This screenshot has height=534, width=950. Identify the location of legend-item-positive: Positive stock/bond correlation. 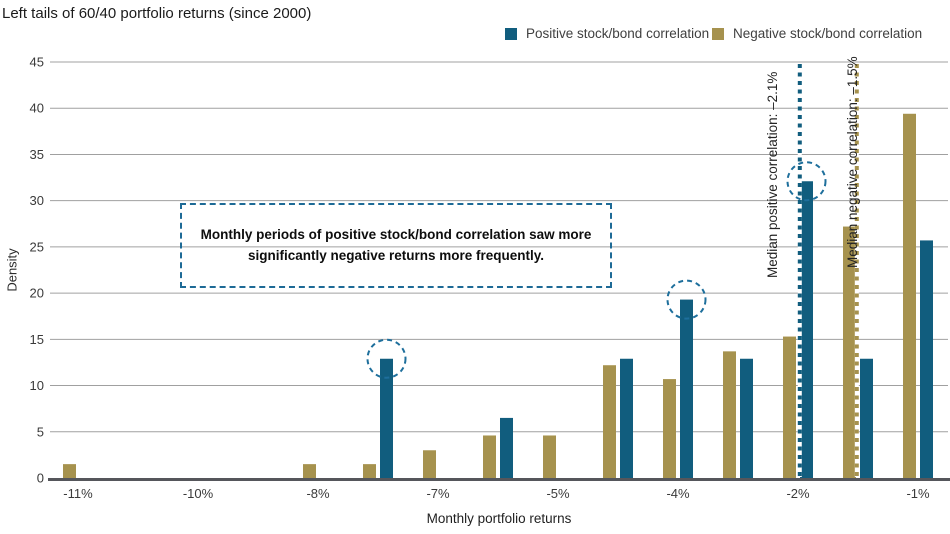
(607, 33).